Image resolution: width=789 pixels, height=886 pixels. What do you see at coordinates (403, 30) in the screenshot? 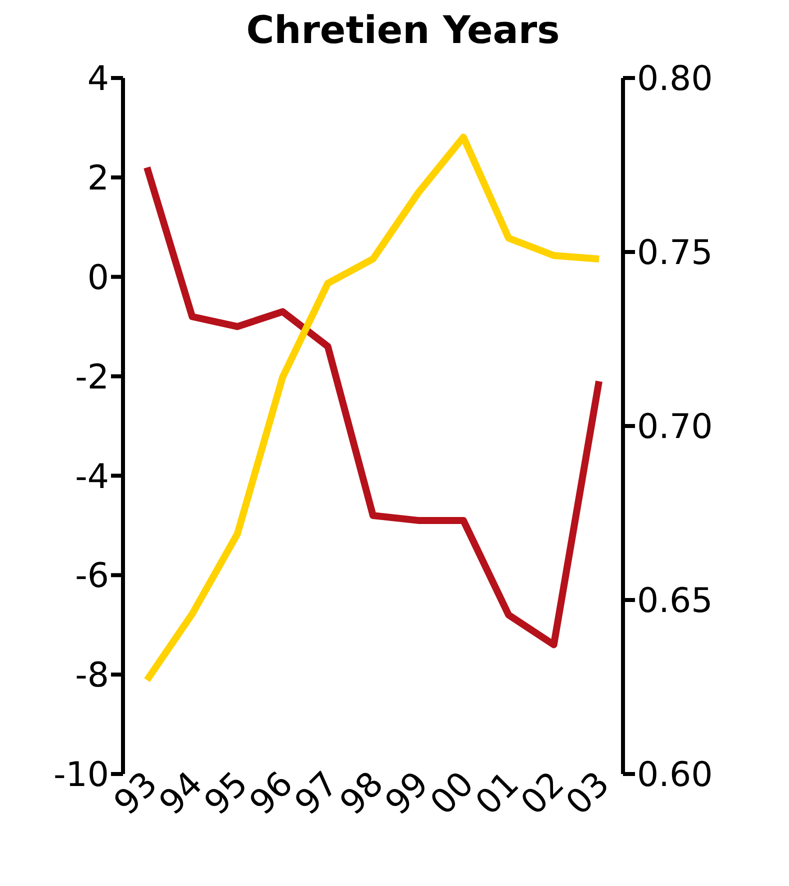
I see `chart-title: Chretien Years` at bounding box center [403, 30].